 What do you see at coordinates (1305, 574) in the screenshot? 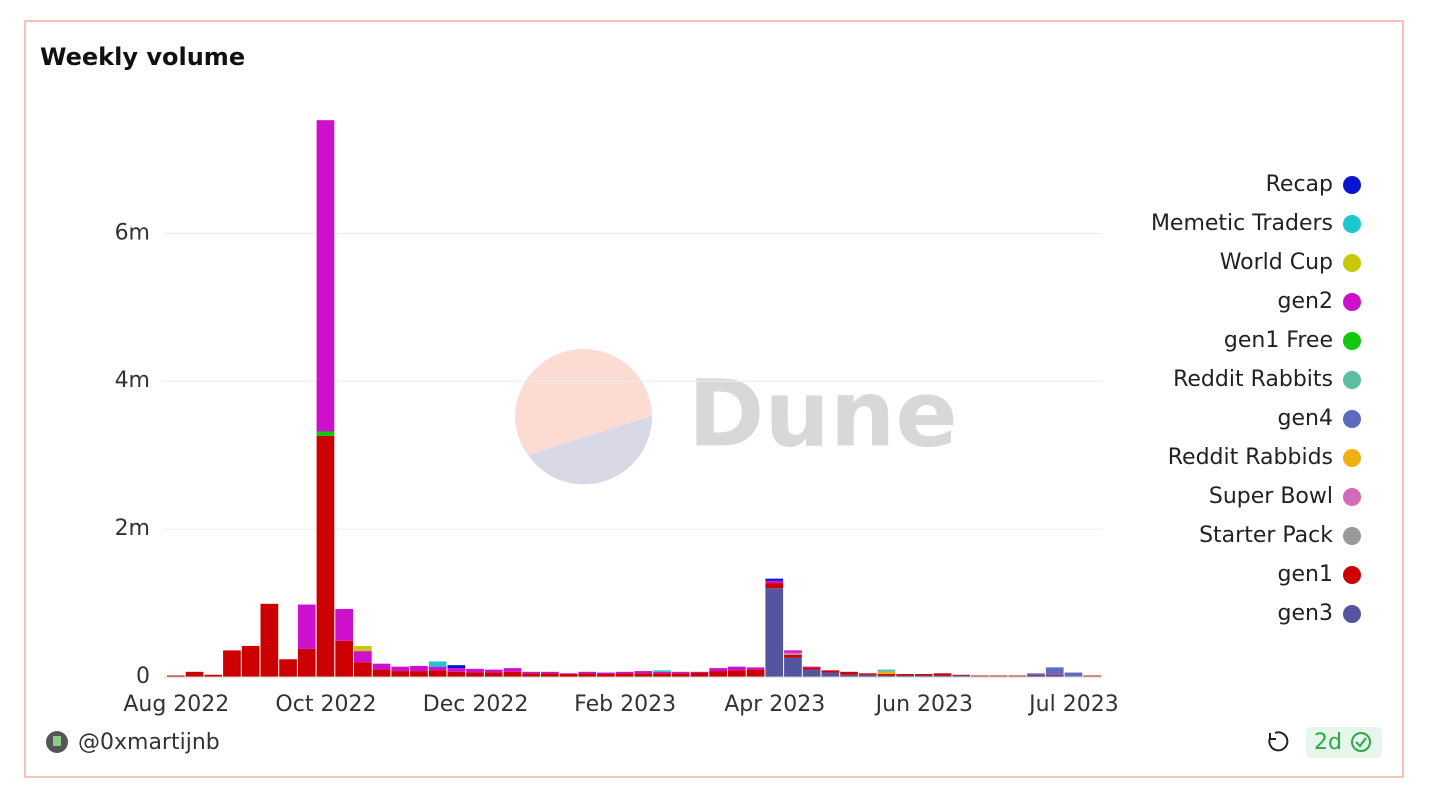
I see `legend-label: gen1` at bounding box center [1305, 574].